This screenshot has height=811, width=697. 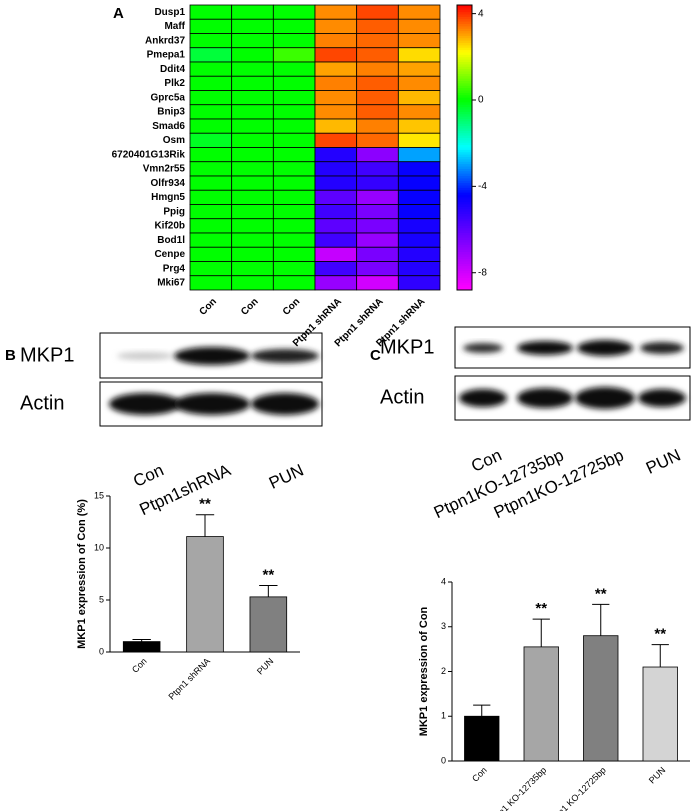 What do you see at coordinates (424, 671) in the screenshot?
I see `y-axis-title: MKP1 expression of Con` at bounding box center [424, 671].